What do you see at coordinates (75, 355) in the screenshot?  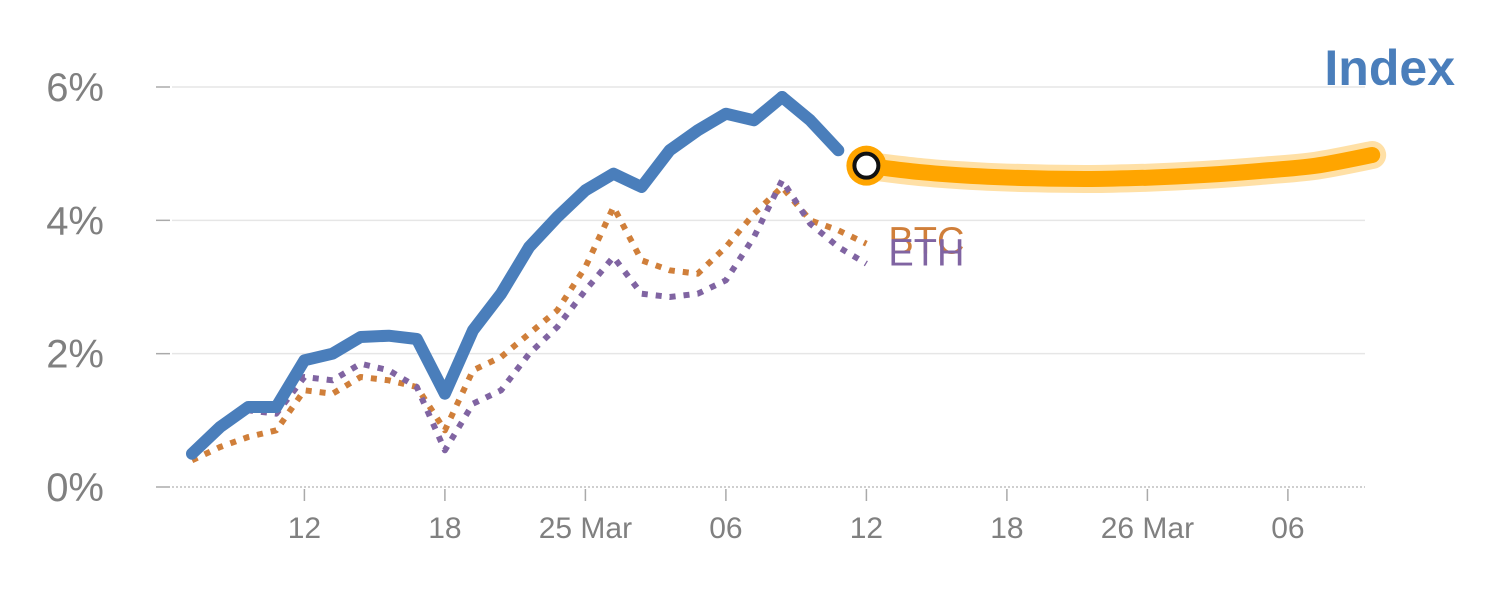 I see `ytick-label-1: 2%` at bounding box center [75, 355].